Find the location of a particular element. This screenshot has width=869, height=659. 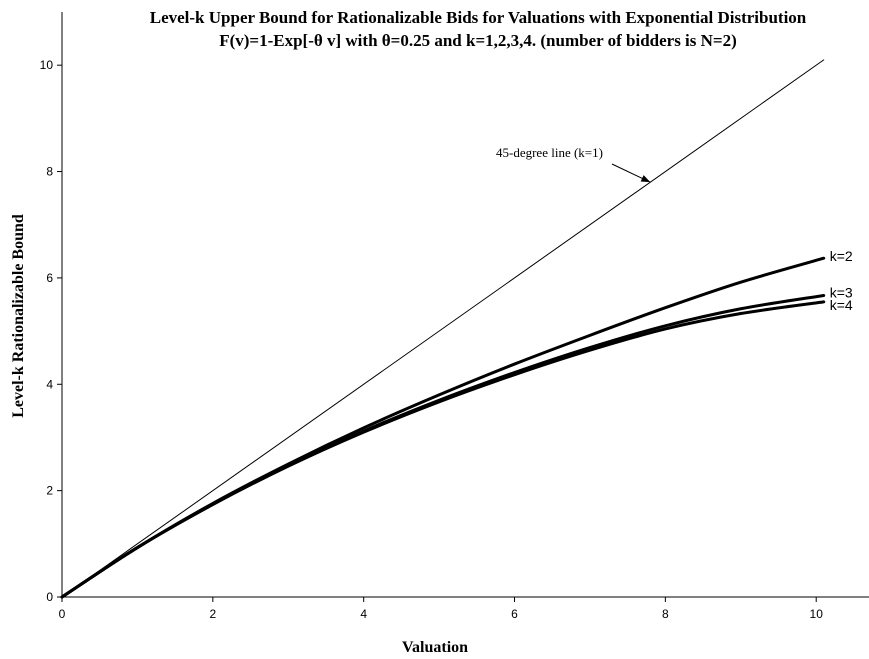

y-tick-label: 4 is located at coordinates (49, 384).